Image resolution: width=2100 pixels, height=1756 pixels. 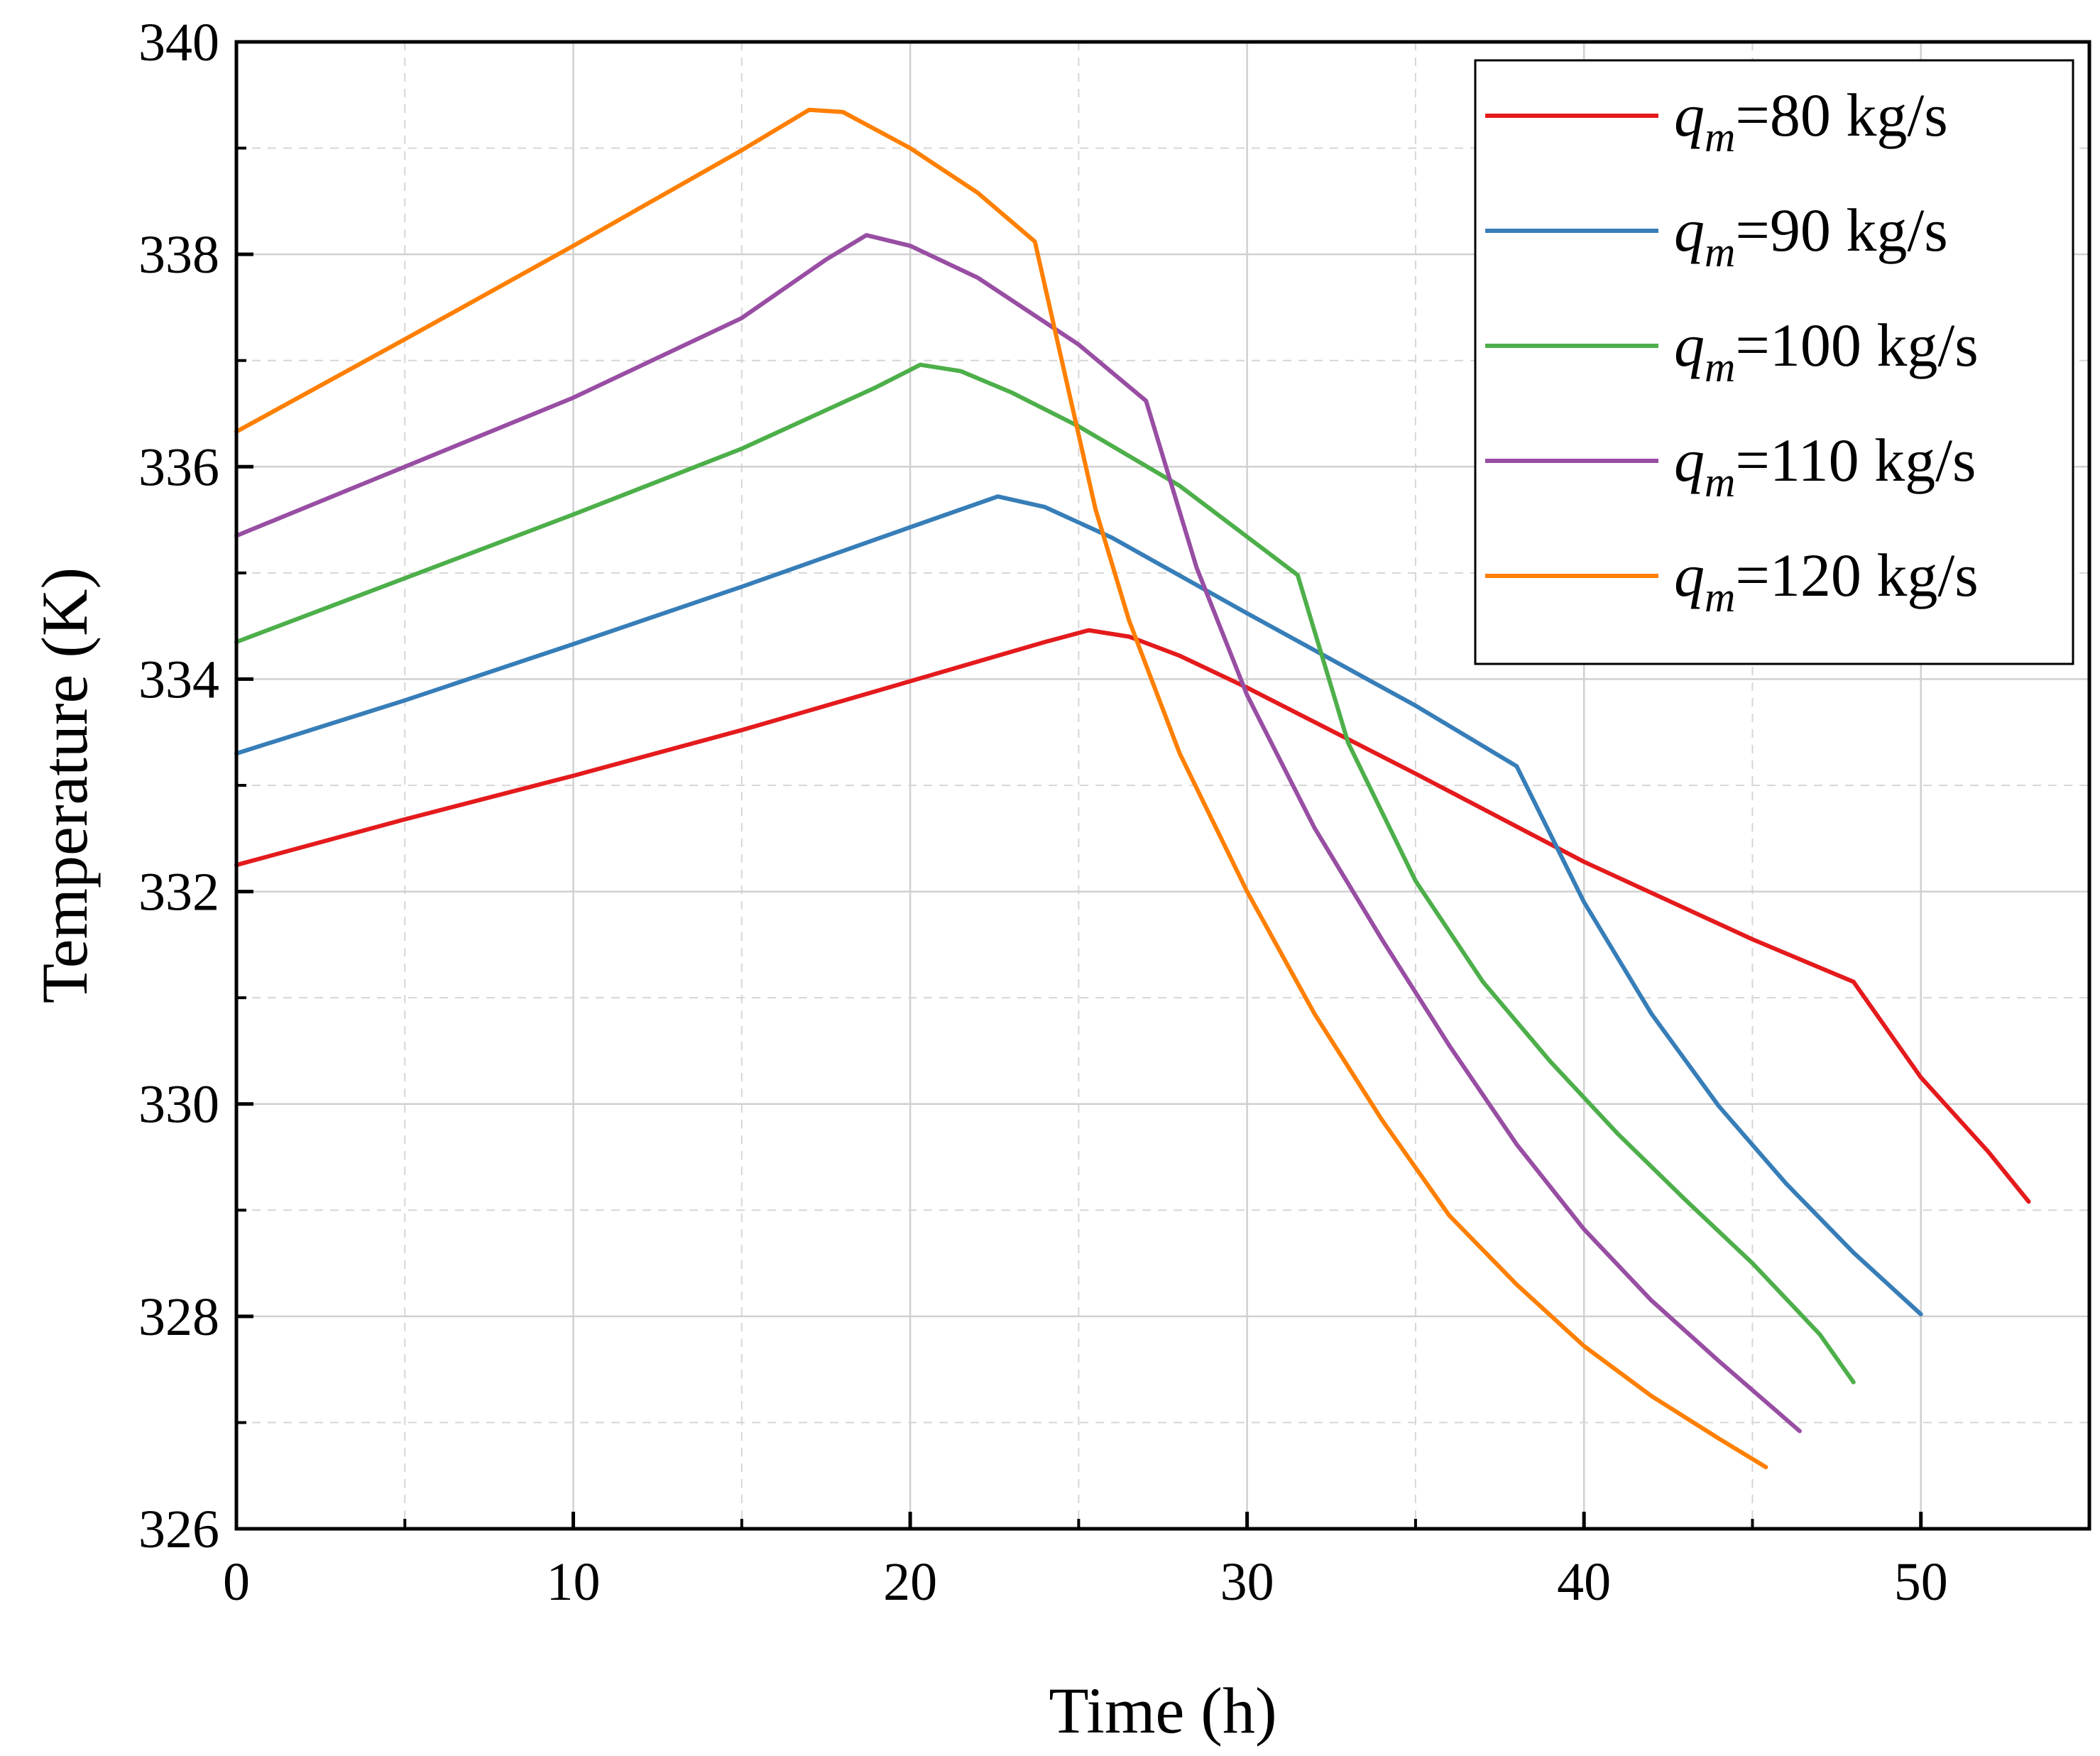 I want to click on y-axis-title: Temperature (K), so click(x=64, y=785).